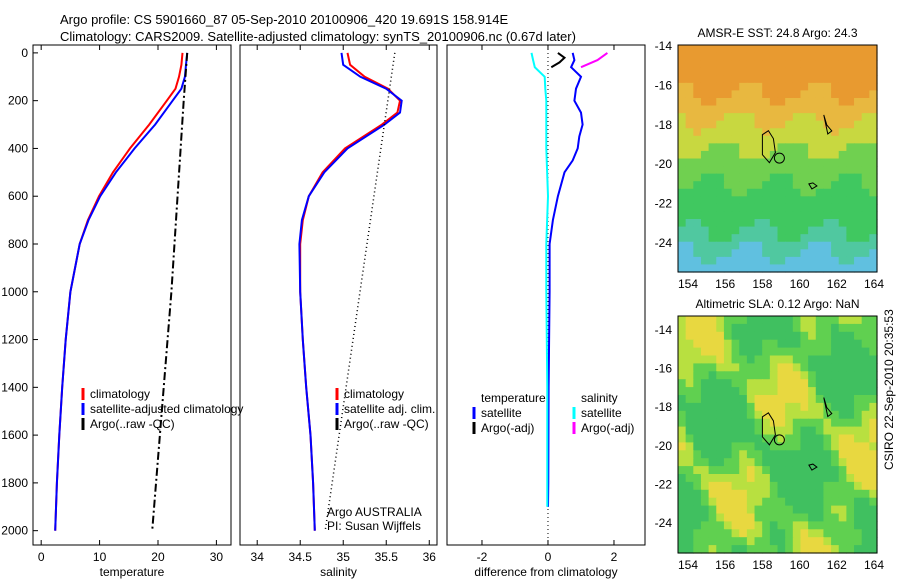 The height and width of the screenshot is (580, 900). What do you see at coordinates (121, 291) in the screenshot?
I see `series-line-satellite-adjusted-climatology` at bounding box center [121, 291].